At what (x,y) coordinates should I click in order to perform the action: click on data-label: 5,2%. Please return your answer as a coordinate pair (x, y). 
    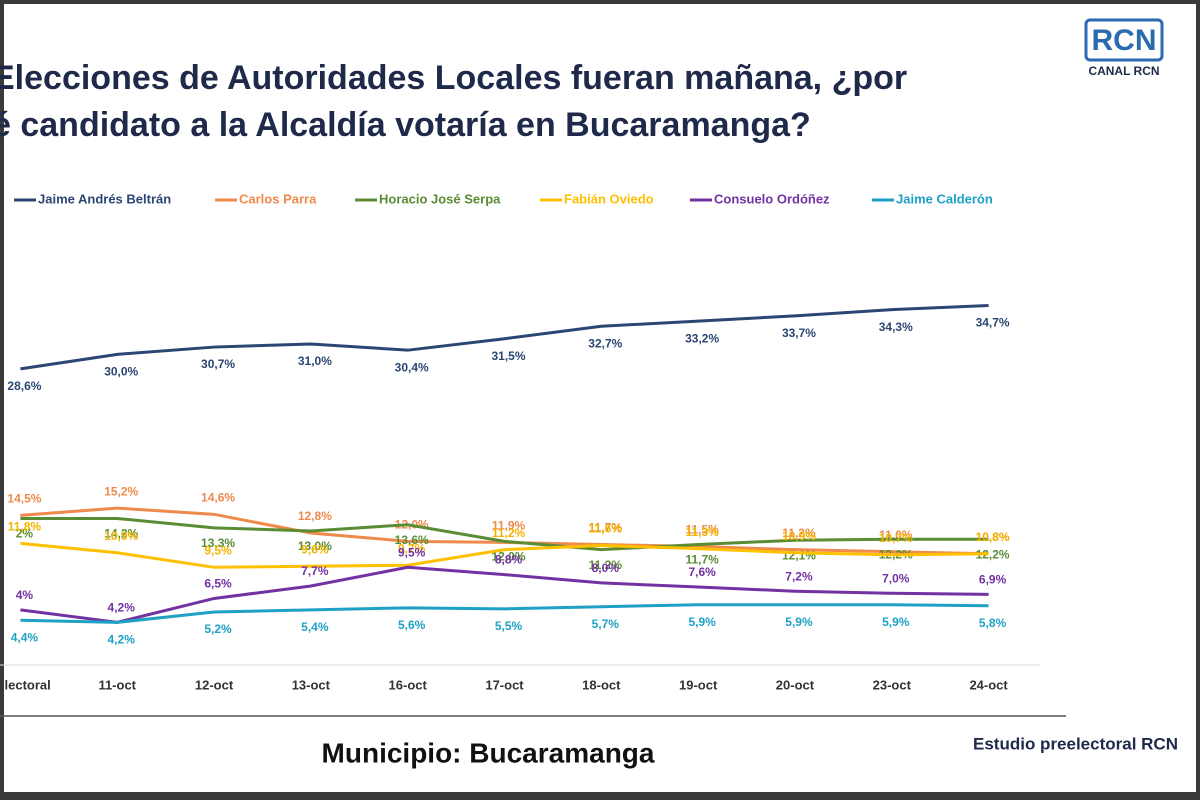
    Looking at the image, I should click on (218, 629).